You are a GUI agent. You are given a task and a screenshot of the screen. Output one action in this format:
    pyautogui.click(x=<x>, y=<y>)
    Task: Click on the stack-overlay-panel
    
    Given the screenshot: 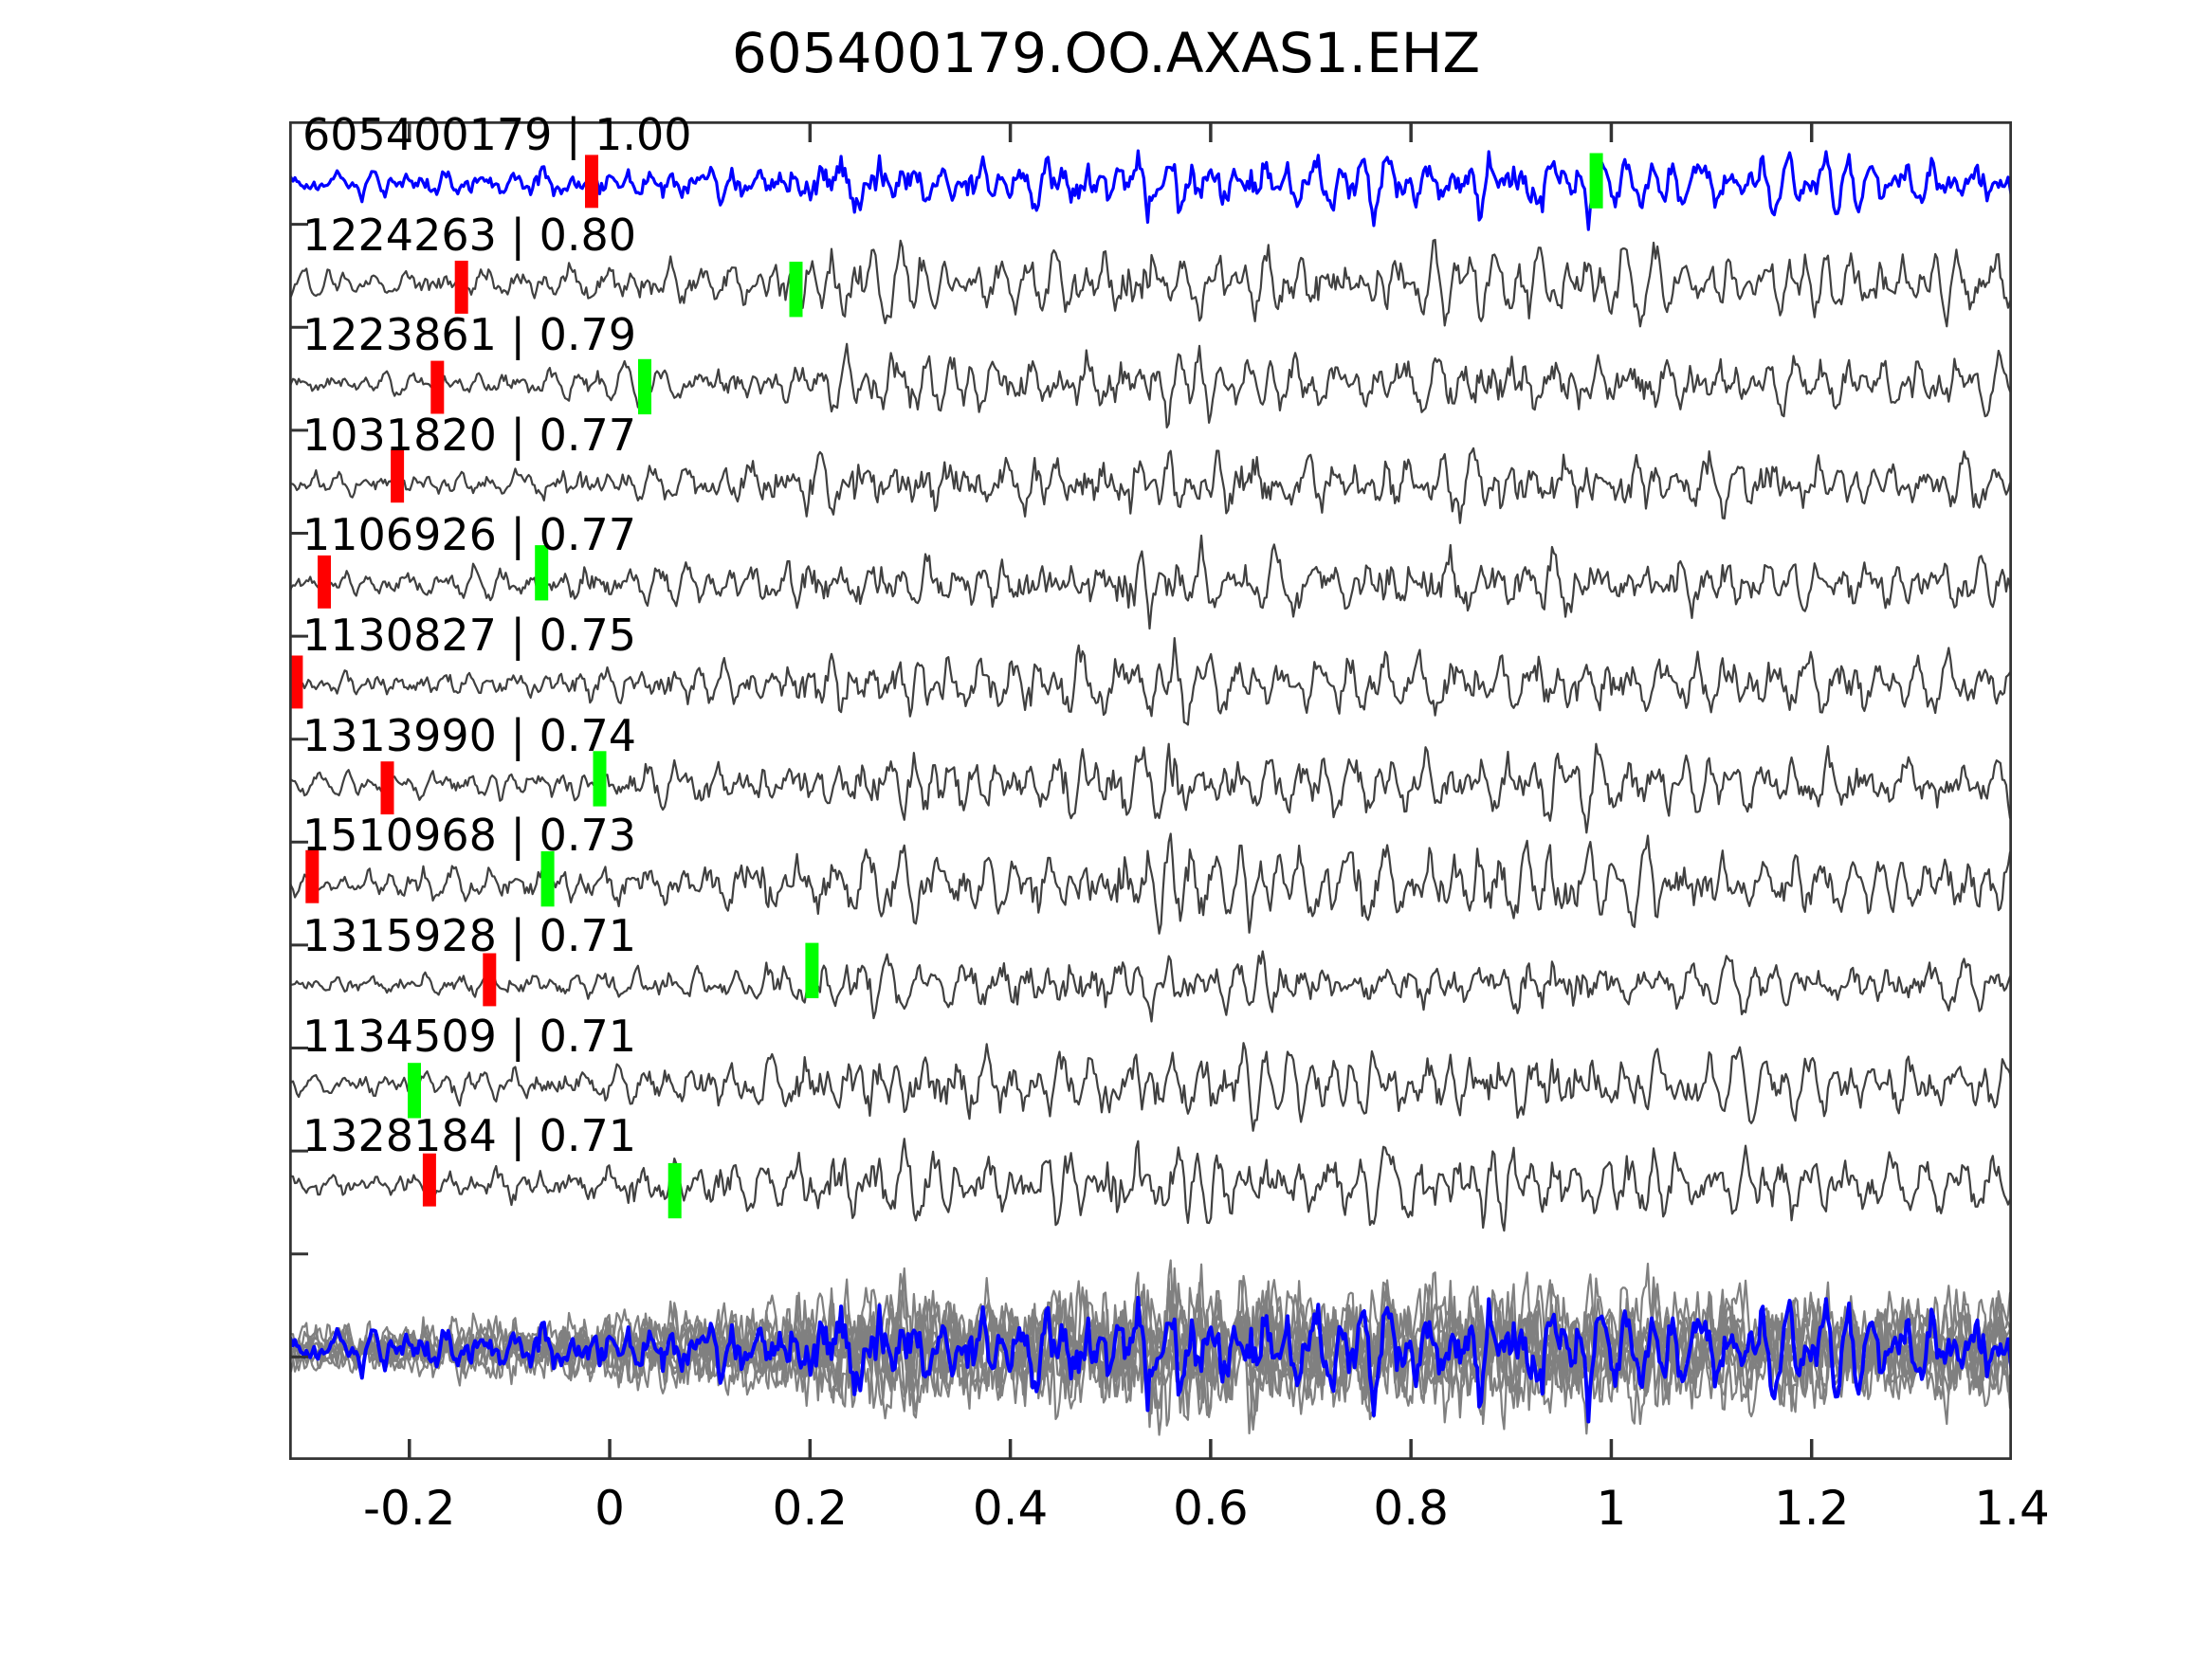 What is the action you would take?
    pyautogui.click(x=1150, y=1347)
    